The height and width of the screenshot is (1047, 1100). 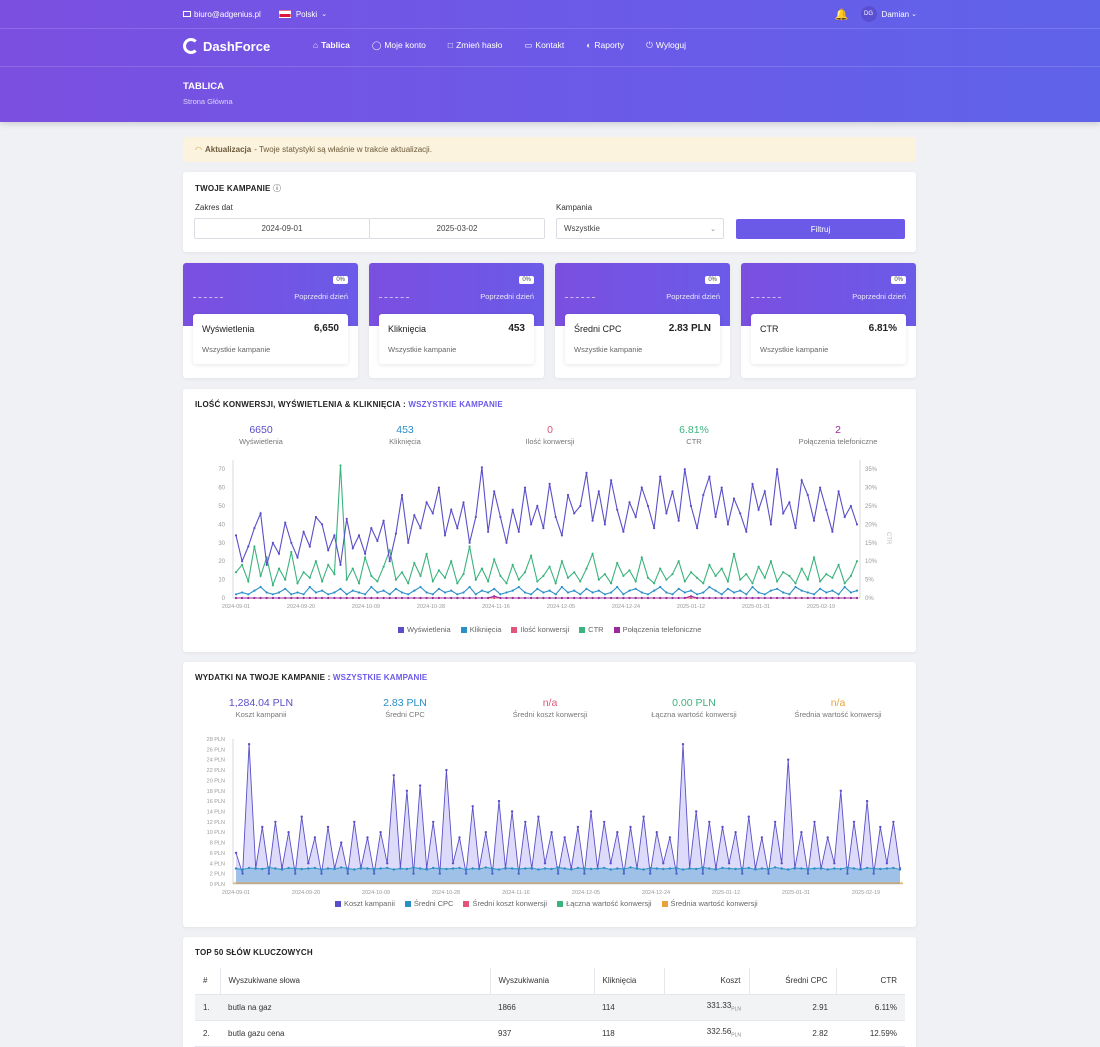 What do you see at coordinates (208, 981) in the screenshot?
I see `col-header: #` at bounding box center [208, 981].